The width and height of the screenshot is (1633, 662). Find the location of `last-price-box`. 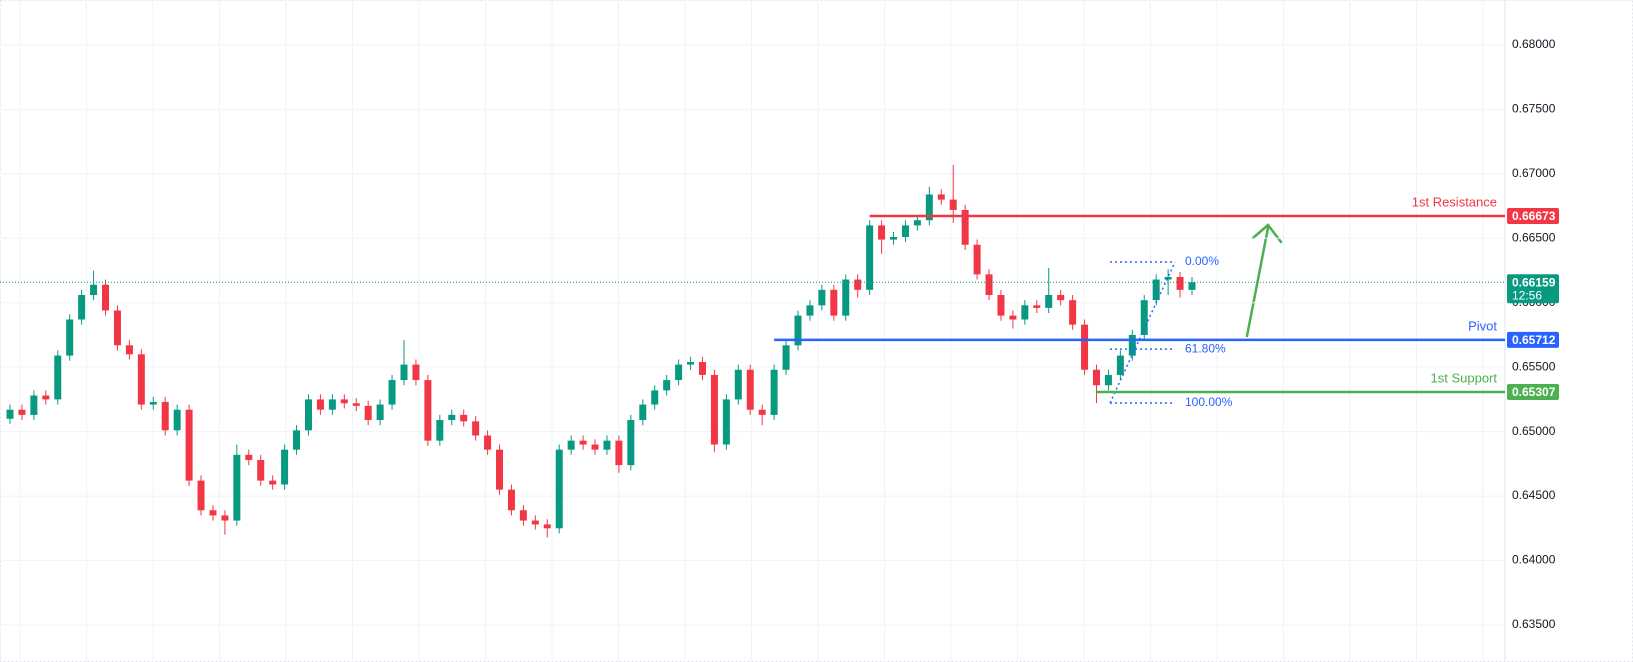

last-price-box is located at coordinates (1533, 289).